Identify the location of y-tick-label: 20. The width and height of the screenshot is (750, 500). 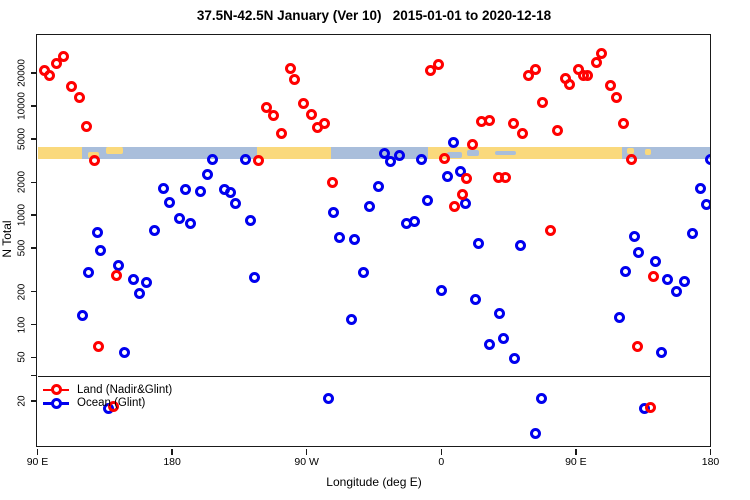
(22, 401).